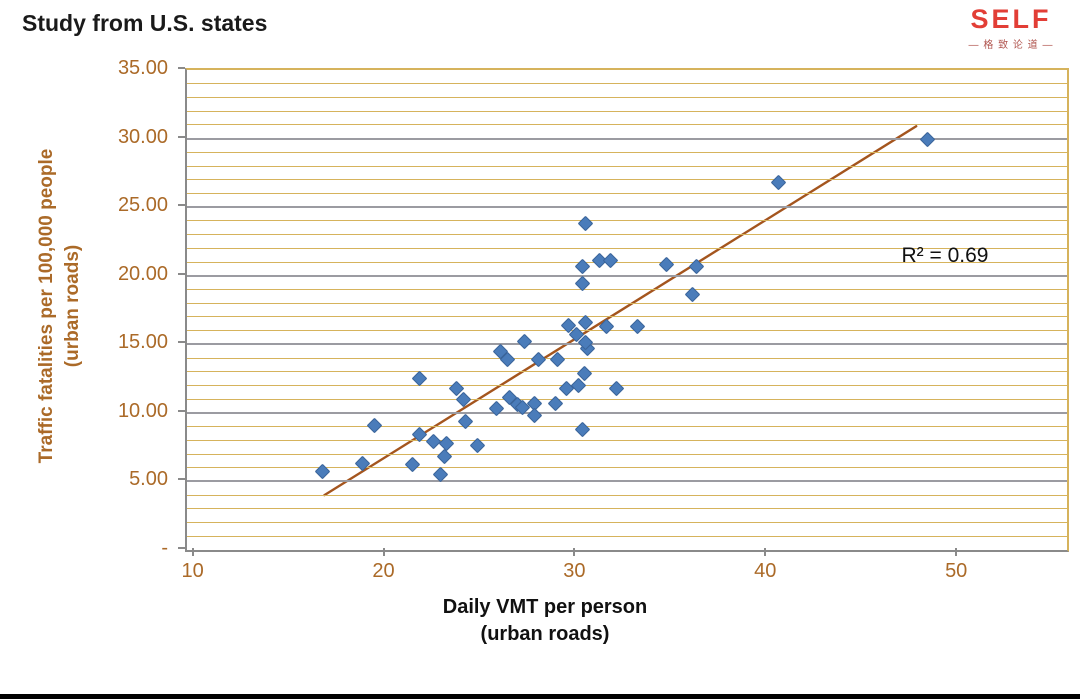 The width and height of the screenshot is (1080, 699). I want to click on y-tick-label: 10.00, so click(142, 410).